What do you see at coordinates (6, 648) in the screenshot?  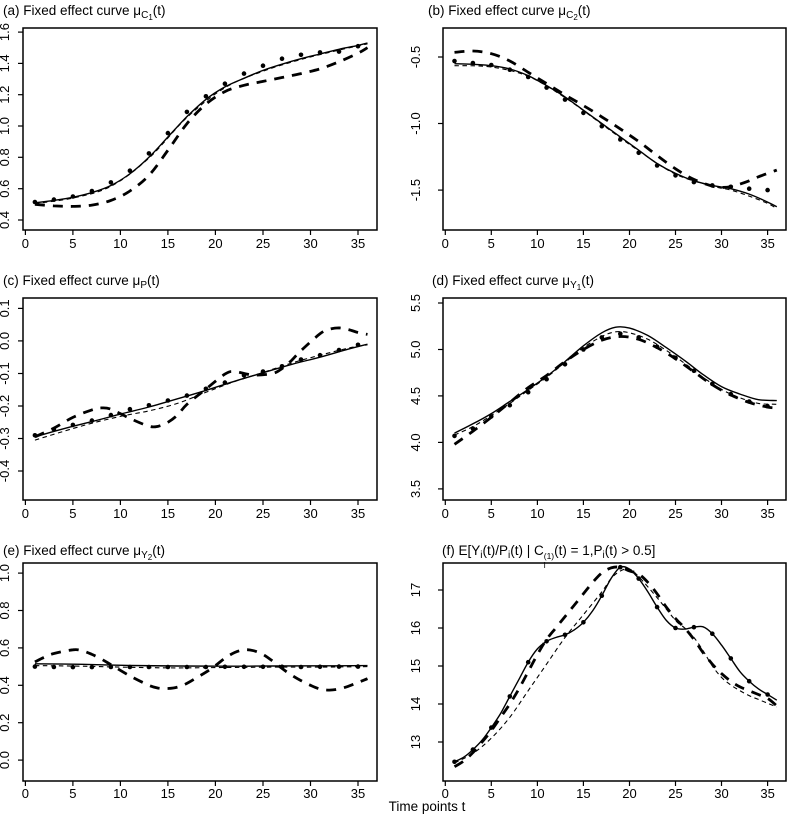 I see `y-tick-label: 0.6` at bounding box center [6, 648].